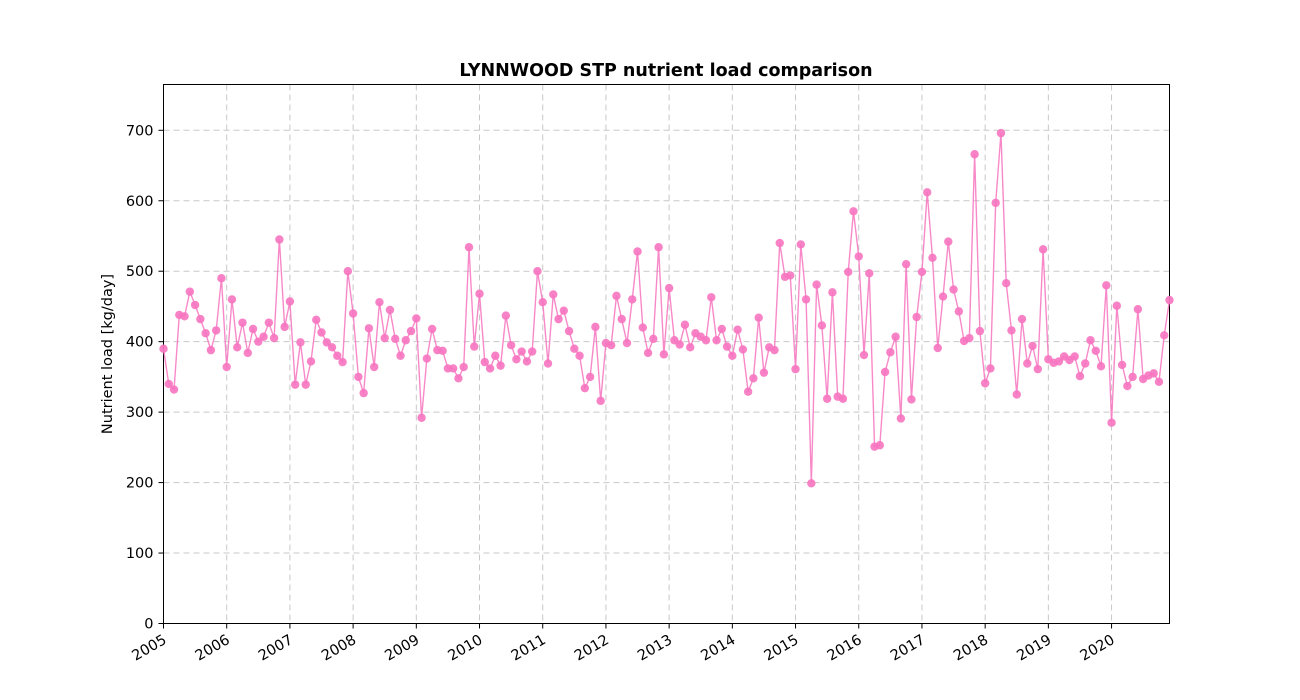 The width and height of the screenshot is (1300, 700). Describe the element at coordinates (592, 648) in the screenshot. I see `x-tick-label: 2012` at that location.